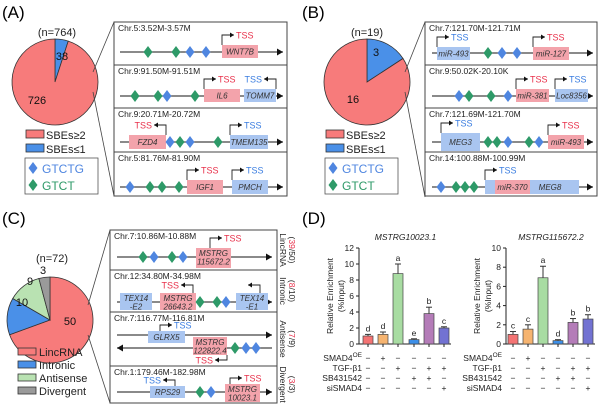 The width and height of the screenshot is (600, 404). What do you see at coordinates (292, 341) in the screenshot?
I see `class-total: /9` at bounding box center [292, 341].